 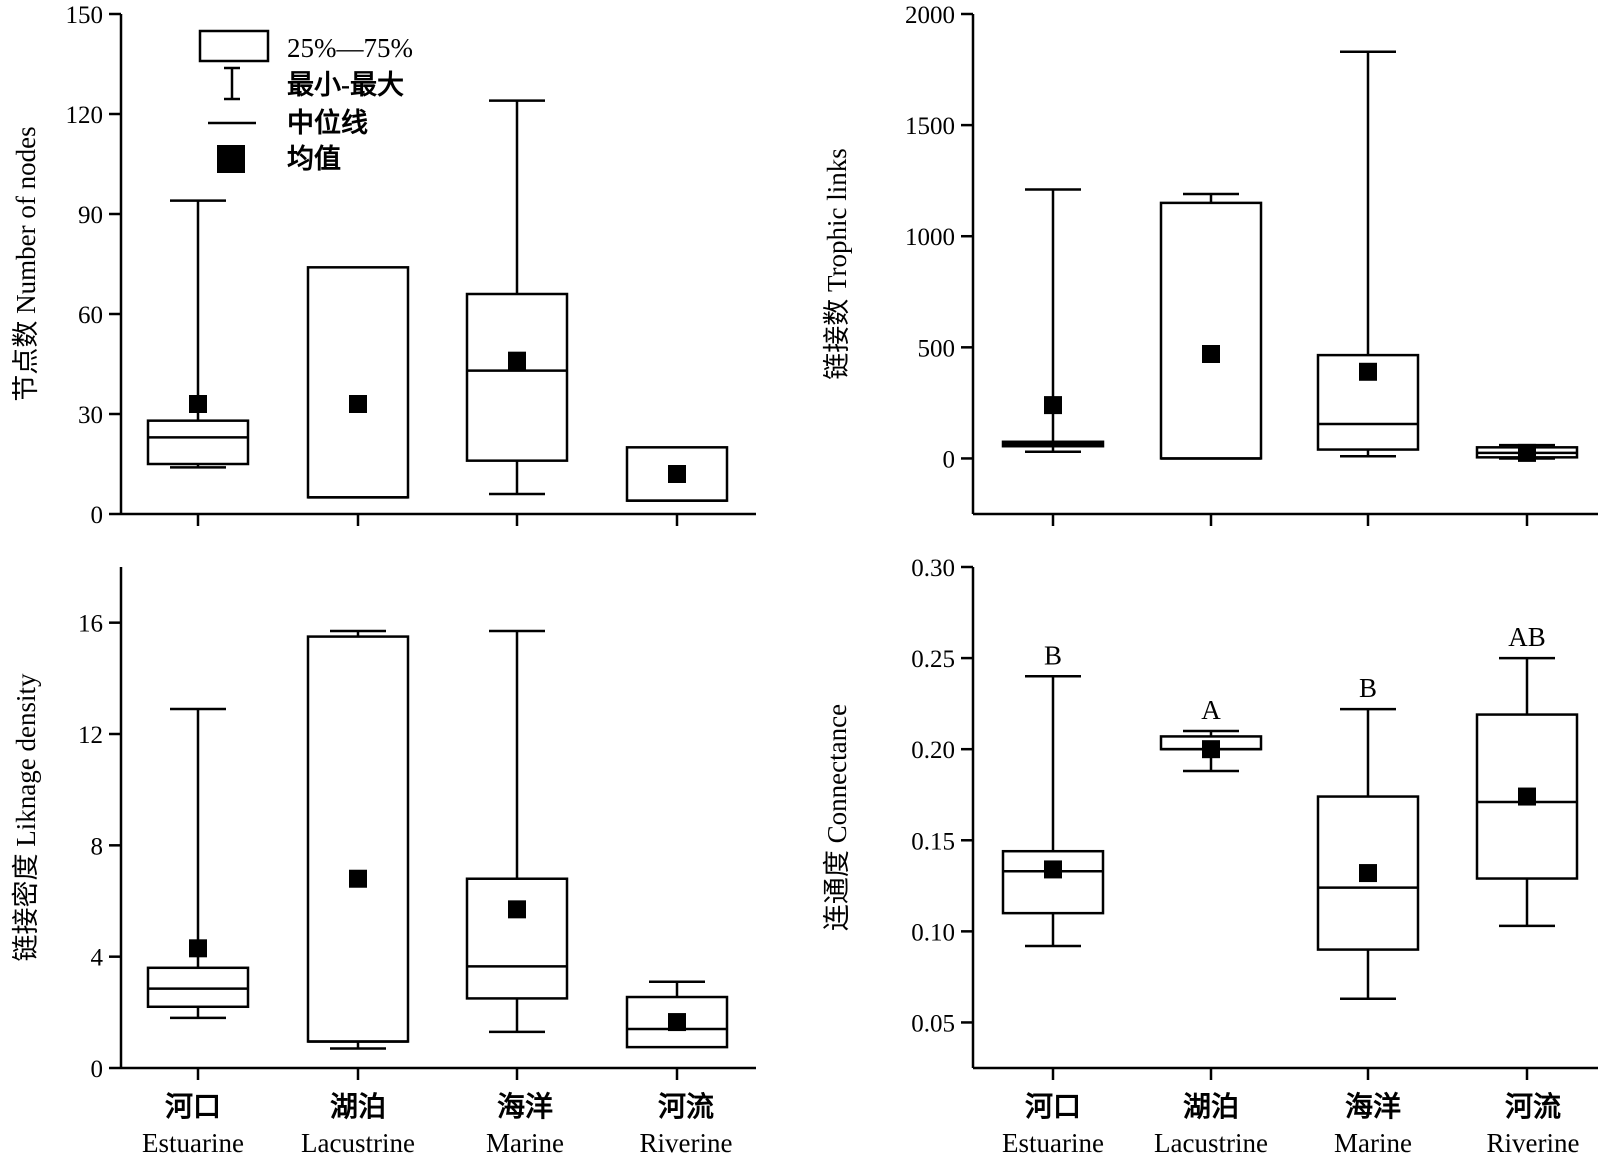 What do you see at coordinates (232, 83) in the screenshot?
I see `legend-whisker-swatch` at bounding box center [232, 83].